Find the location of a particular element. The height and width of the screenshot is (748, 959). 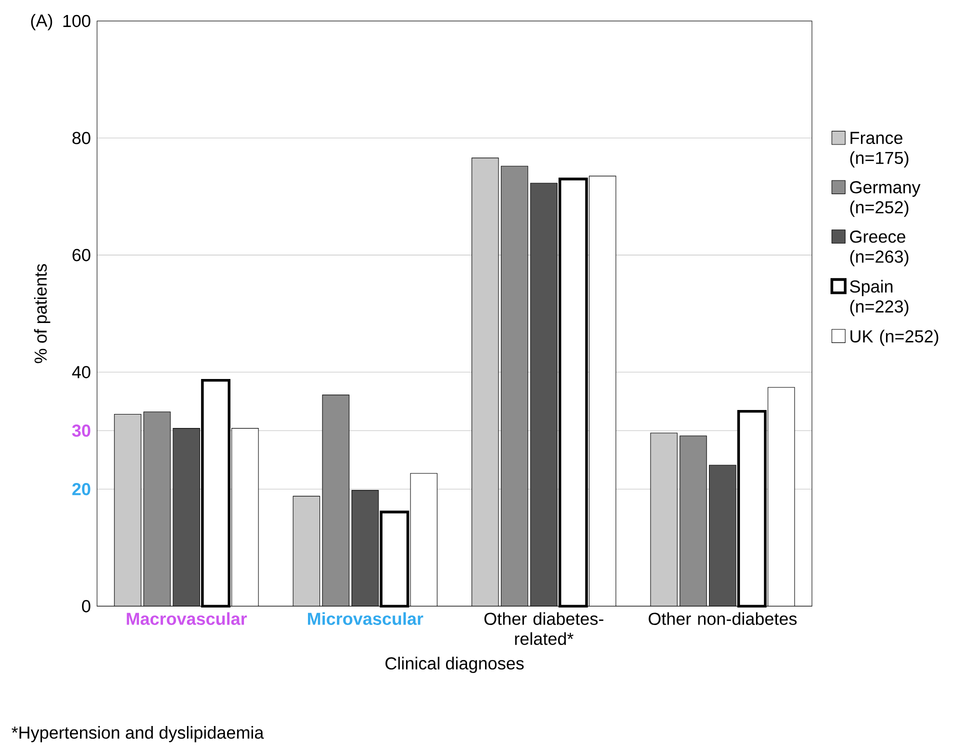

y-tick-label: 30 is located at coordinates (81, 430).